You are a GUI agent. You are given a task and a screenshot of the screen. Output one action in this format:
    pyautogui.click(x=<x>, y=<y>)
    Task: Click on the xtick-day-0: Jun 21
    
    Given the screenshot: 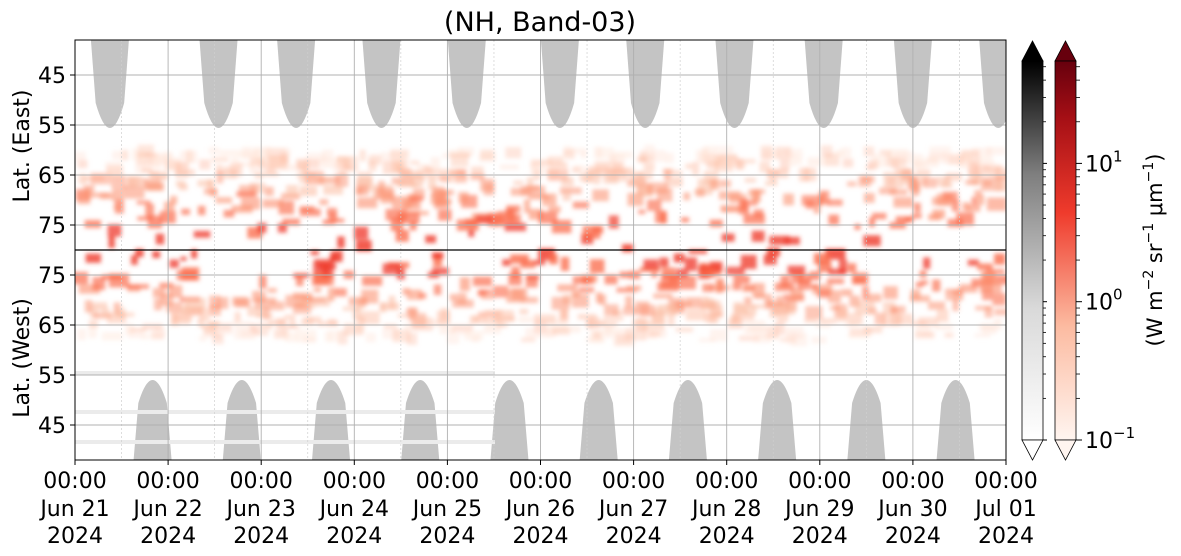 What is the action you would take?
    pyautogui.click(x=73, y=509)
    